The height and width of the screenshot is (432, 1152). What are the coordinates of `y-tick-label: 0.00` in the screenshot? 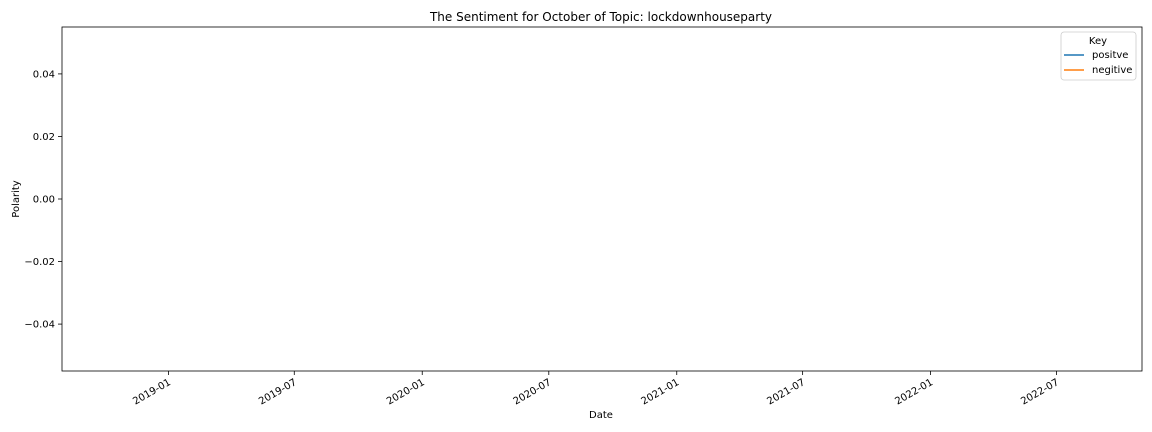 It's located at (44, 200).